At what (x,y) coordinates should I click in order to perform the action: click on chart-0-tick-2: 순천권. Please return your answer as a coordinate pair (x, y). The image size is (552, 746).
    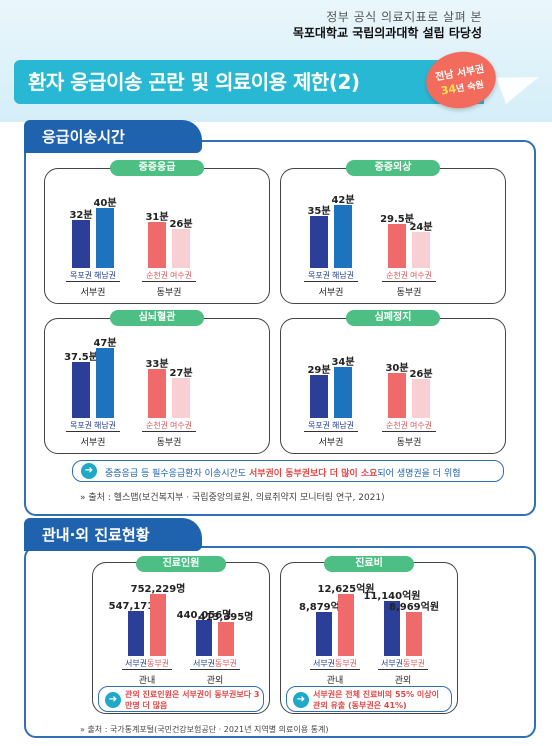
    Looking at the image, I should click on (157, 275).